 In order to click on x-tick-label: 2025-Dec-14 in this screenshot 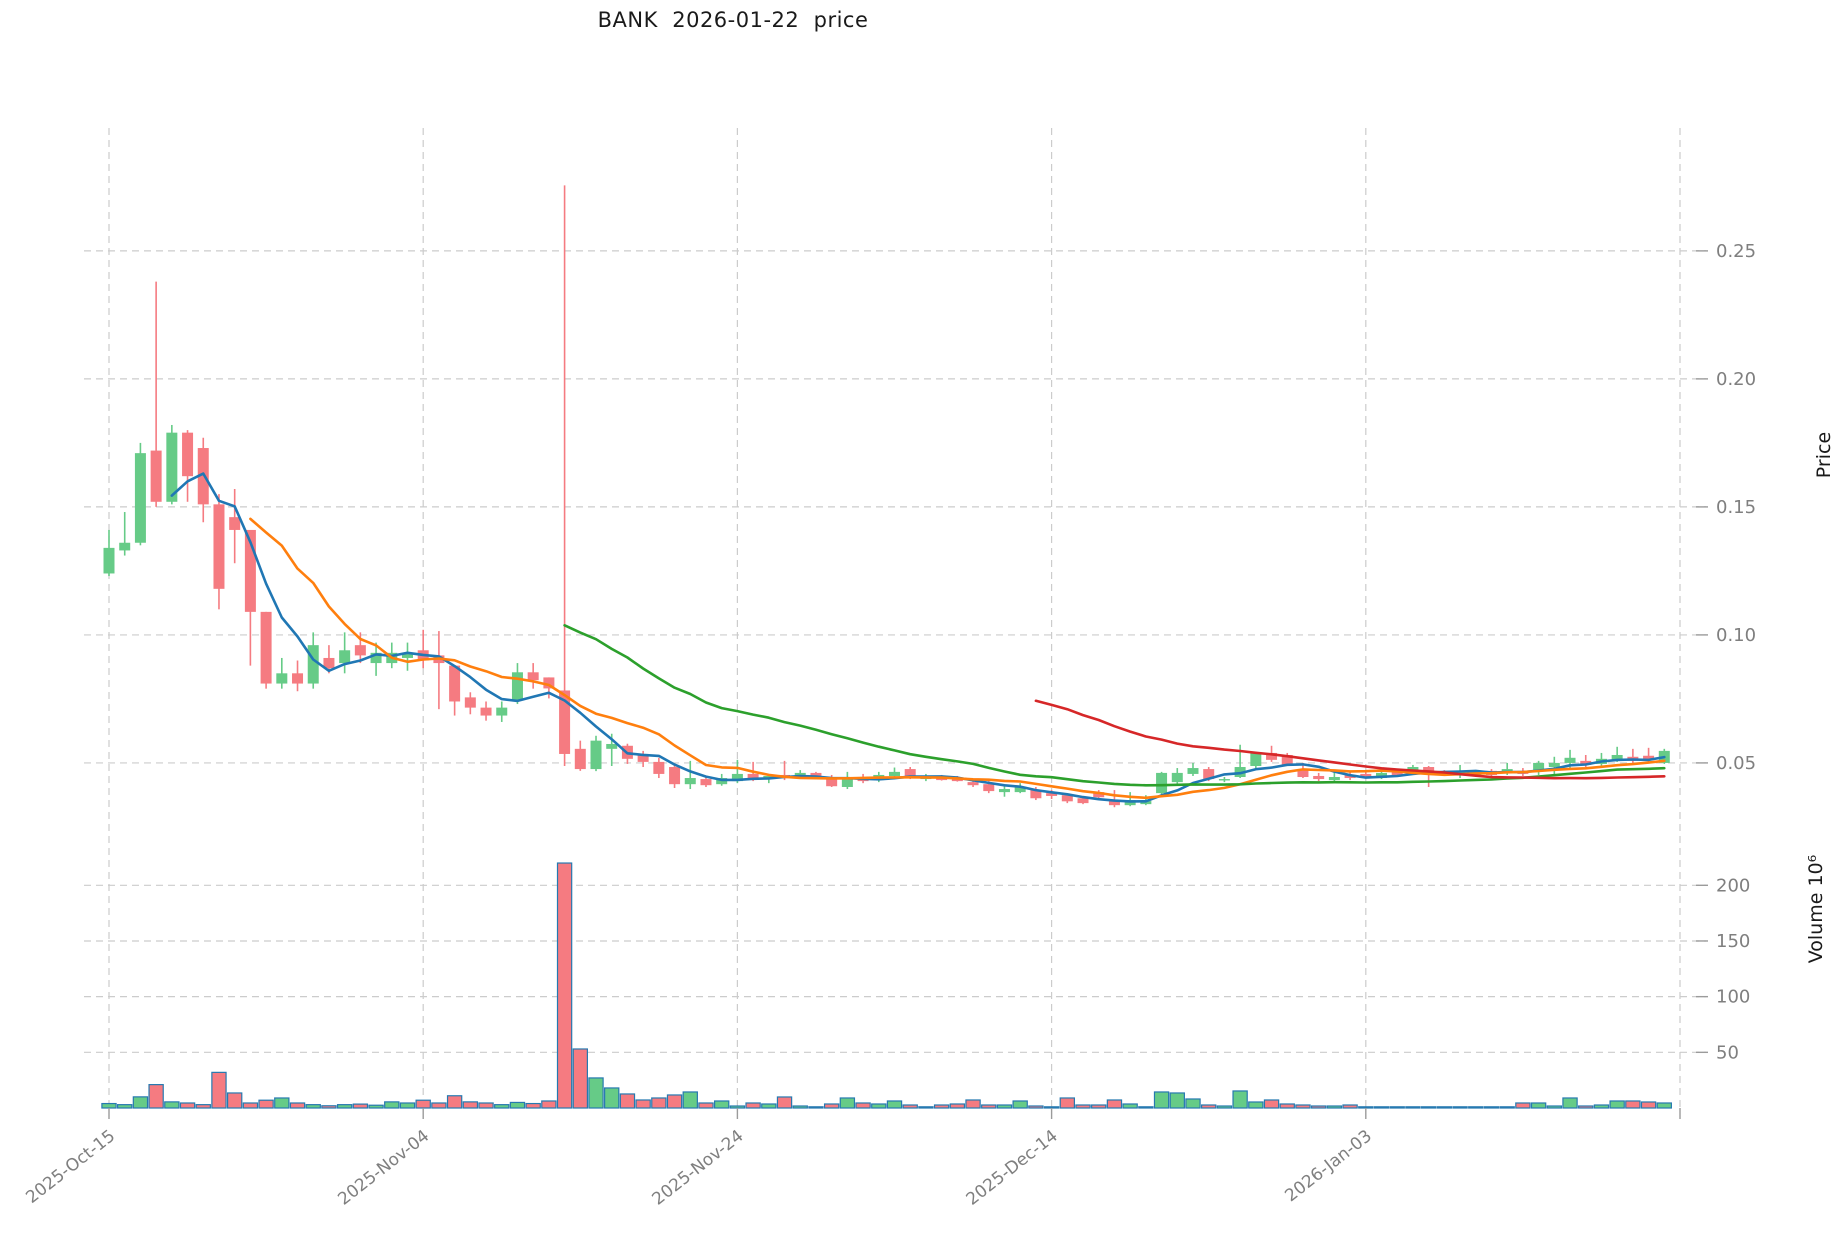, I will do `click(1012, 1168)`.